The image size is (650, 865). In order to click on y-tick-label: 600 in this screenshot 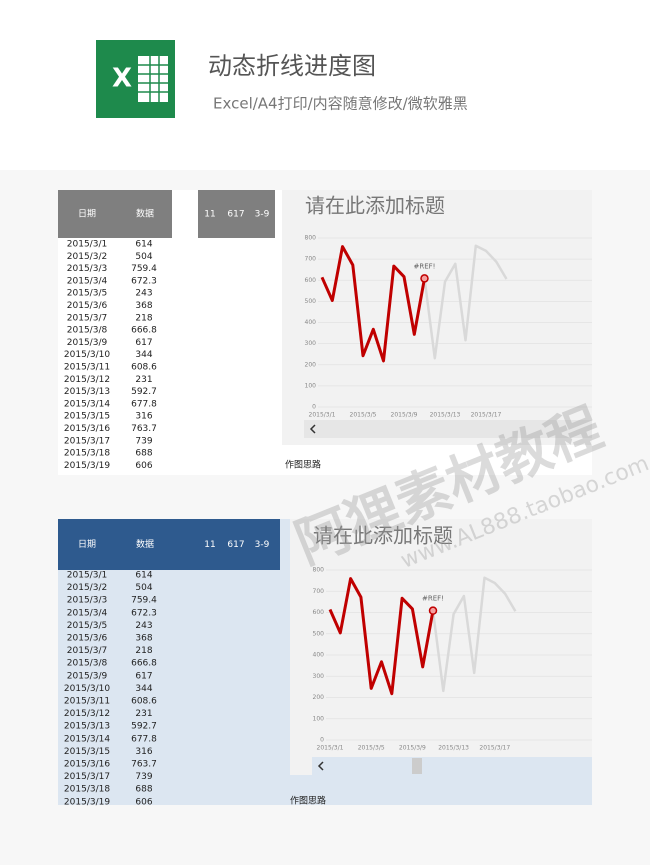, I will do `click(319, 612)`.